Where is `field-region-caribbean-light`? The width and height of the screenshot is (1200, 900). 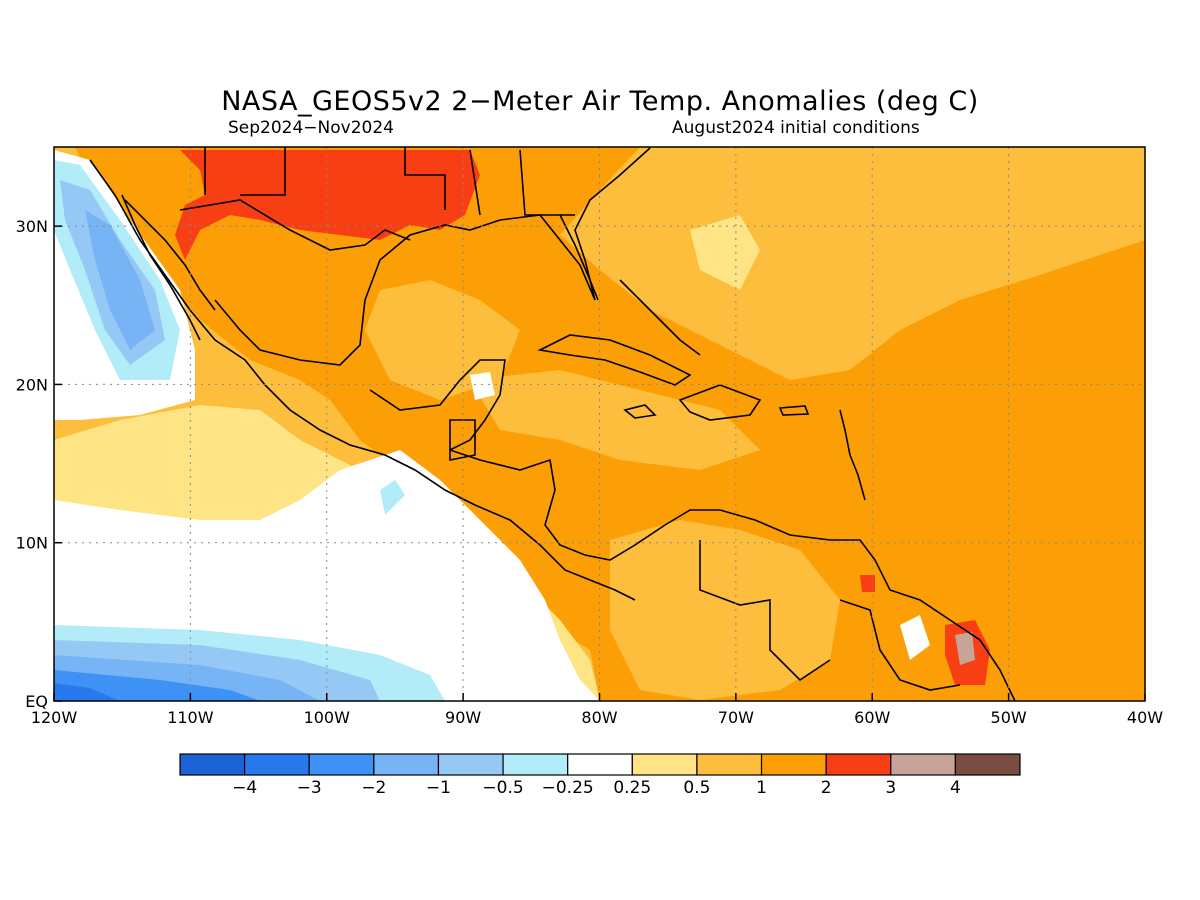
field-region-caribbean-light is located at coordinates (615, 420).